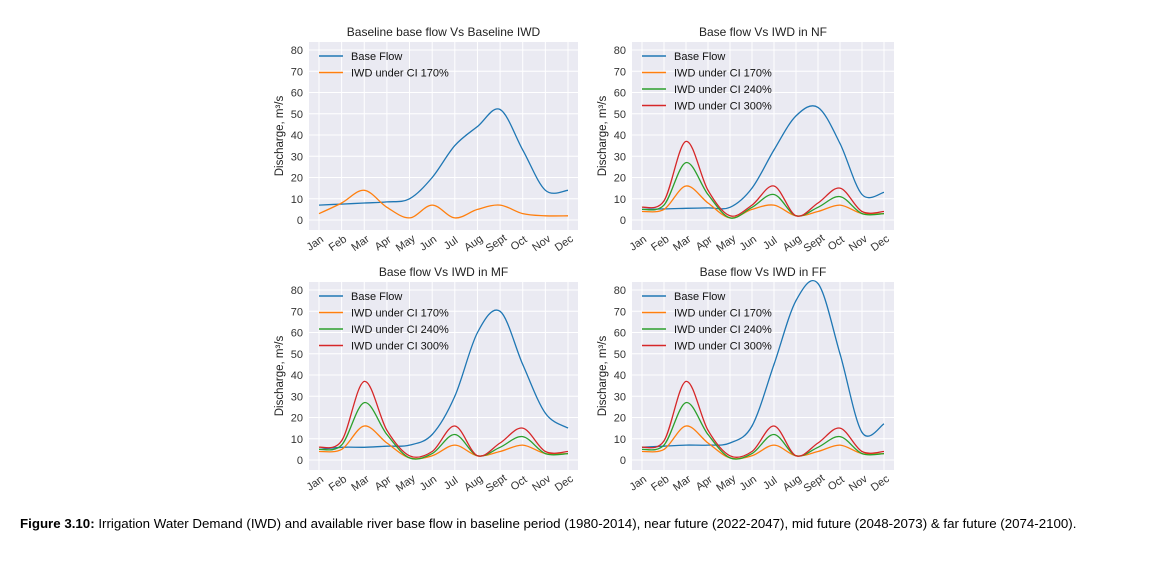  What do you see at coordinates (763, 272) in the screenshot?
I see `chart-title: Base flow Vs IWD in FF` at bounding box center [763, 272].